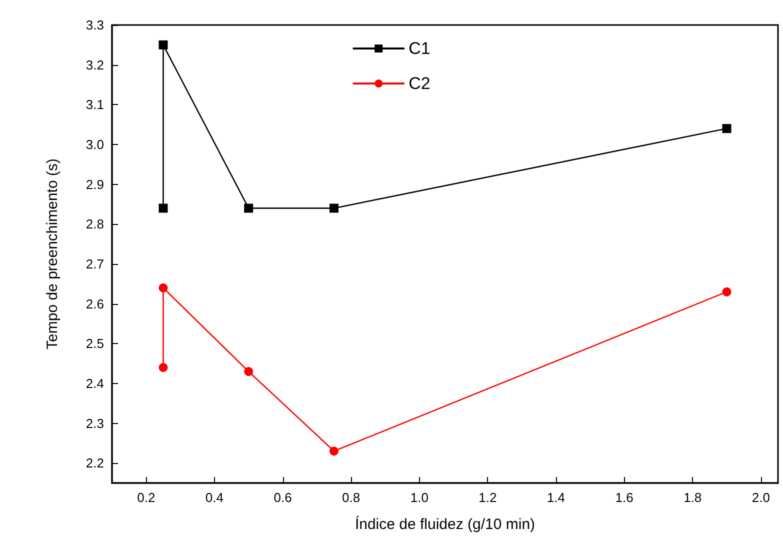  I want to click on x-tick-label: 0.6, so click(283, 497).